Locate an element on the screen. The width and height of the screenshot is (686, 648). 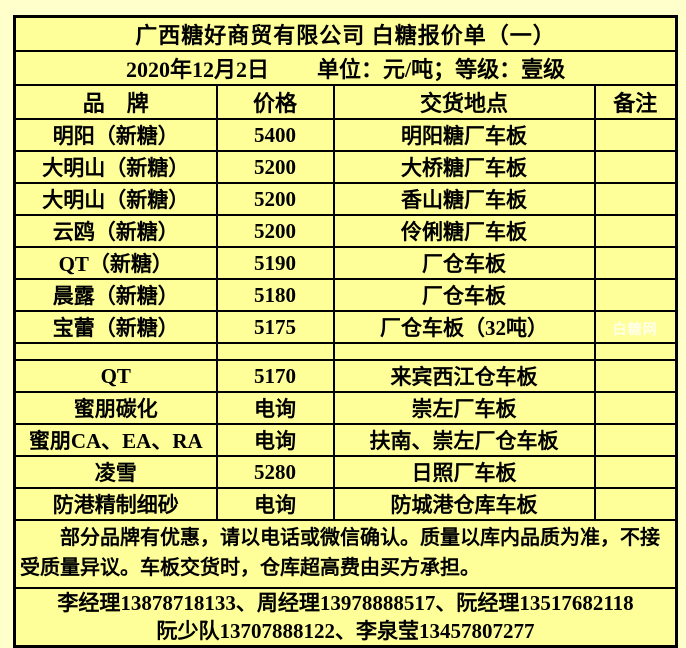
price-row: 明阳（新糖） 5400 明阳糖厂车板 is located at coordinates (345, 135).